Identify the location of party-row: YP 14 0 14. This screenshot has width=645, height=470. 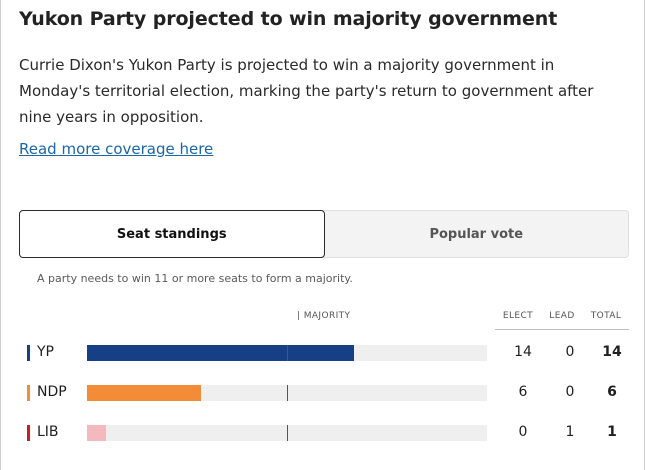
(323, 354).